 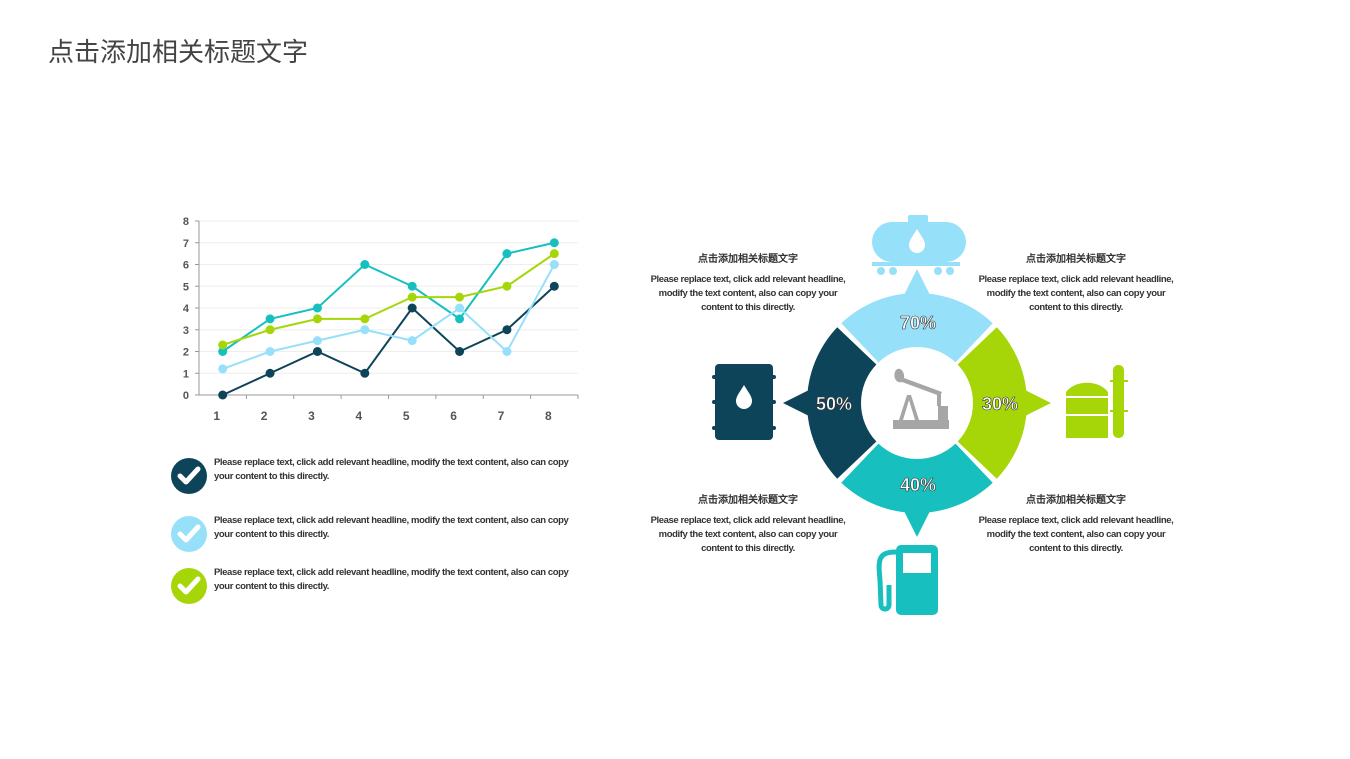 I want to click on x-tick-label: 7, so click(x=501, y=416).